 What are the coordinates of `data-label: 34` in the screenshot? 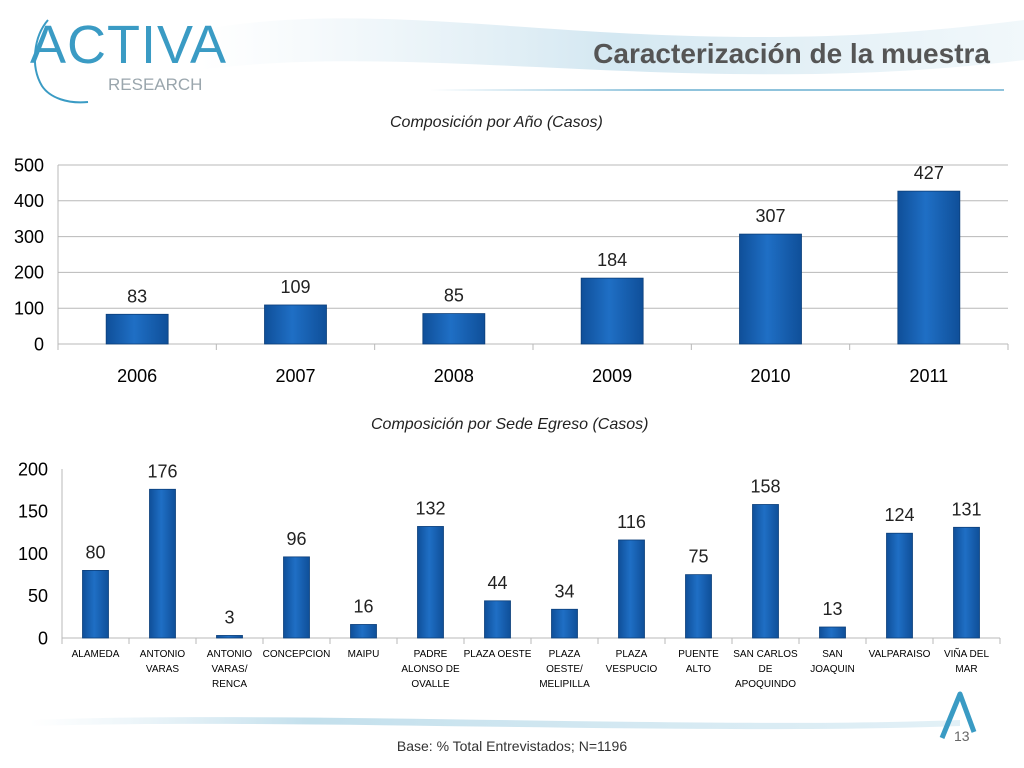 It's located at (564, 591).